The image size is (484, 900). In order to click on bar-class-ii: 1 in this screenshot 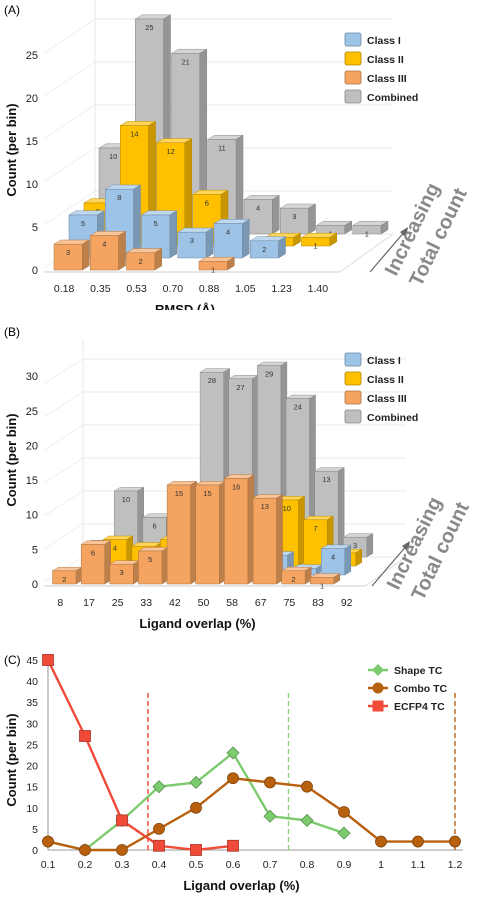, I will do `click(319, 241)`.